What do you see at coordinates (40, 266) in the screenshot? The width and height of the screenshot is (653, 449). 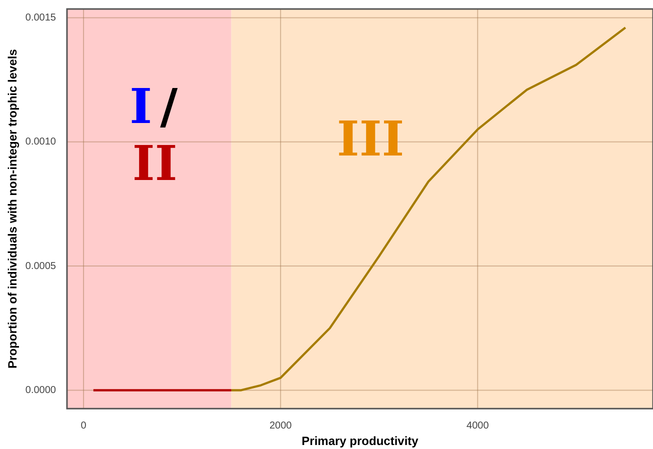 I see `y-tick-label: 0.0005` at bounding box center [40, 266].